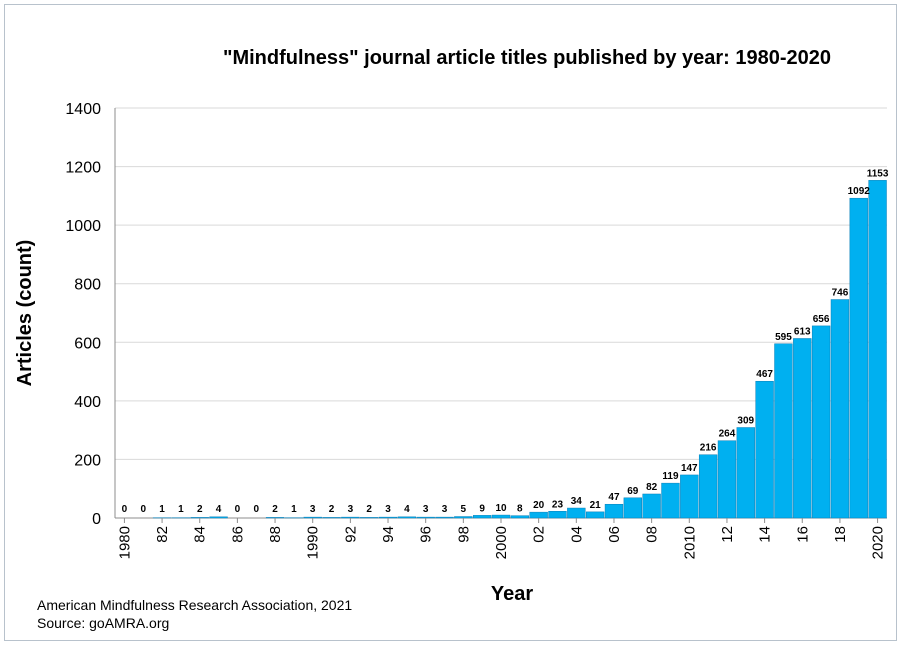 This screenshot has height=645, width=901. I want to click on y-tick-label: 1400, so click(83, 109).